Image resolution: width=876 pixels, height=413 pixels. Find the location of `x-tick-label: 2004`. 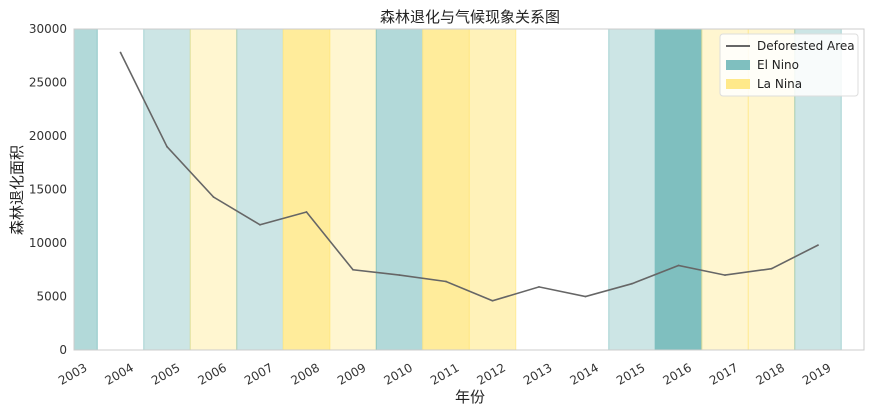

x-tick-label: 2004 is located at coordinates (119, 373).